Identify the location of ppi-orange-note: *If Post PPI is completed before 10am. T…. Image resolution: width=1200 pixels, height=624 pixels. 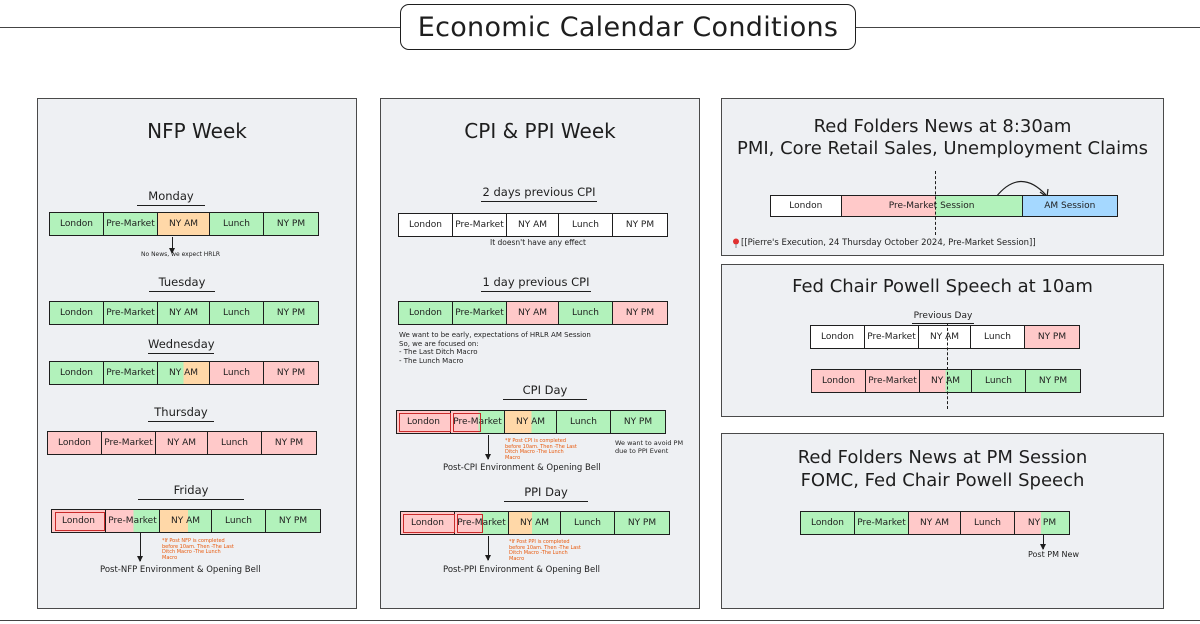
(545, 550).